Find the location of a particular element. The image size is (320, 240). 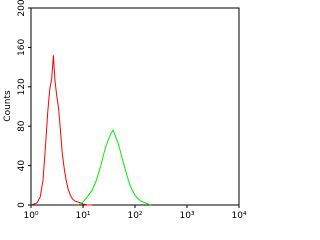

y-tick-label: 200 is located at coordinates (22, 8).